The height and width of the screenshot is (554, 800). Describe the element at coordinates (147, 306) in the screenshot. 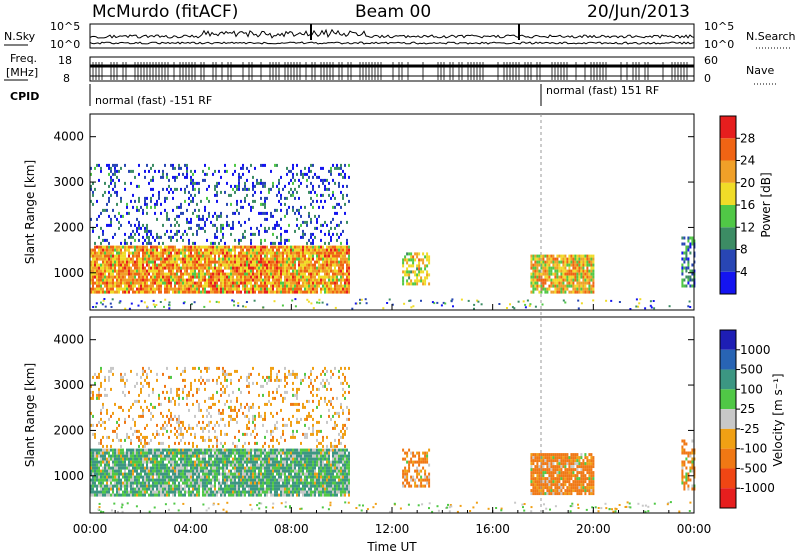

I see `power-speckle` at that location.